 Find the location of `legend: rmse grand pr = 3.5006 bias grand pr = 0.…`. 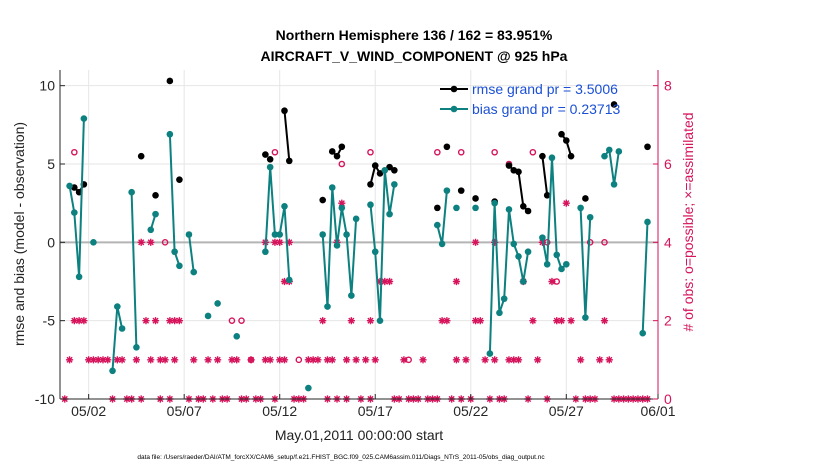

legend: rmse grand pr = 3.5006 bias grand pr = 0.… is located at coordinates (530, 99).